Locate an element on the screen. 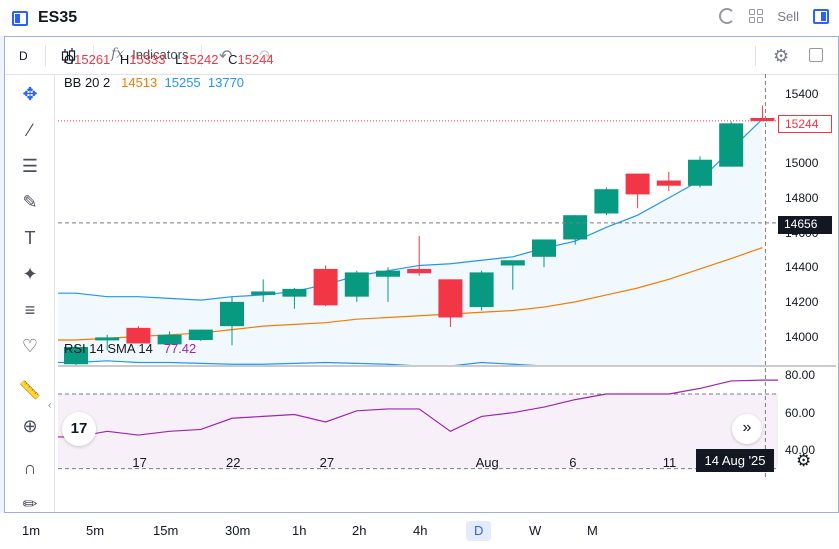  rsi-legend: RSI 14 SMA 14 77.42 is located at coordinates (130, 348).